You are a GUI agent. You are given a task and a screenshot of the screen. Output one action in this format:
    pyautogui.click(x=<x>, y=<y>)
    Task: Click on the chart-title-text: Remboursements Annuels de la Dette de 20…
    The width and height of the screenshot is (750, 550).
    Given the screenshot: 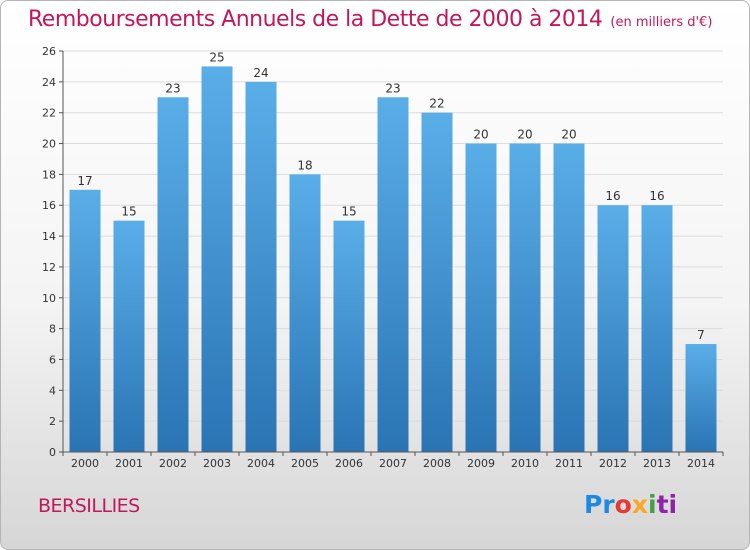 What is the action you would take?
    pyautogui.click(x=315, y=19)
    